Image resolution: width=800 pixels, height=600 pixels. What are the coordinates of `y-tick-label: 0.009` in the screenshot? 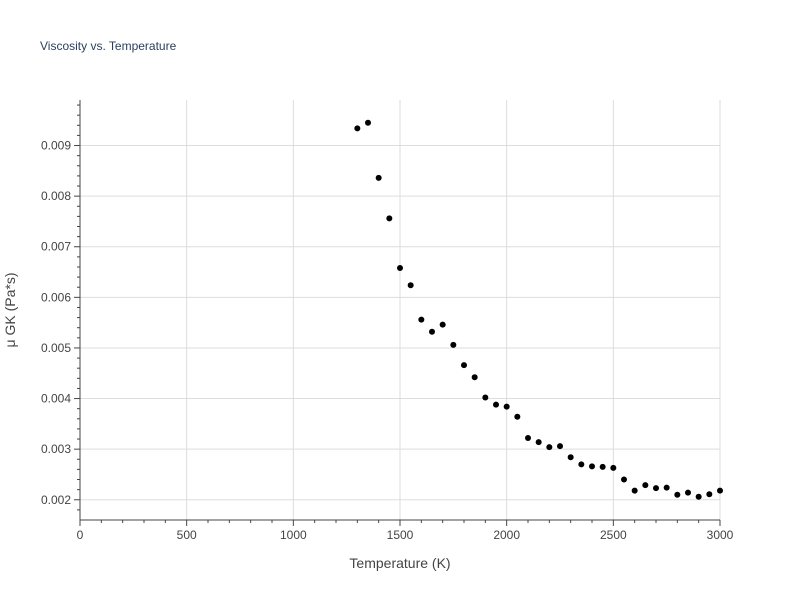 It's located at (56, 146).